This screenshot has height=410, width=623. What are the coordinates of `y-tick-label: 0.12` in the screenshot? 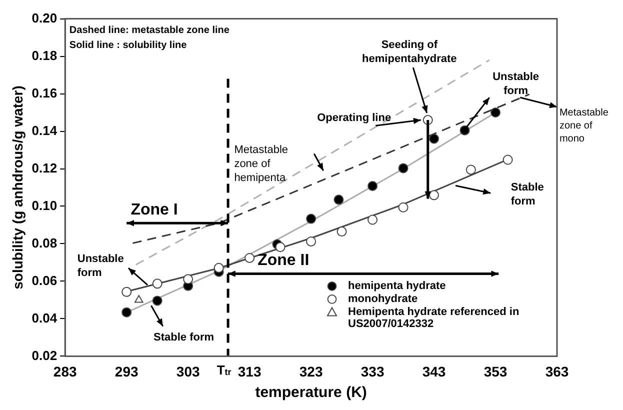 It's located at (45, 168).